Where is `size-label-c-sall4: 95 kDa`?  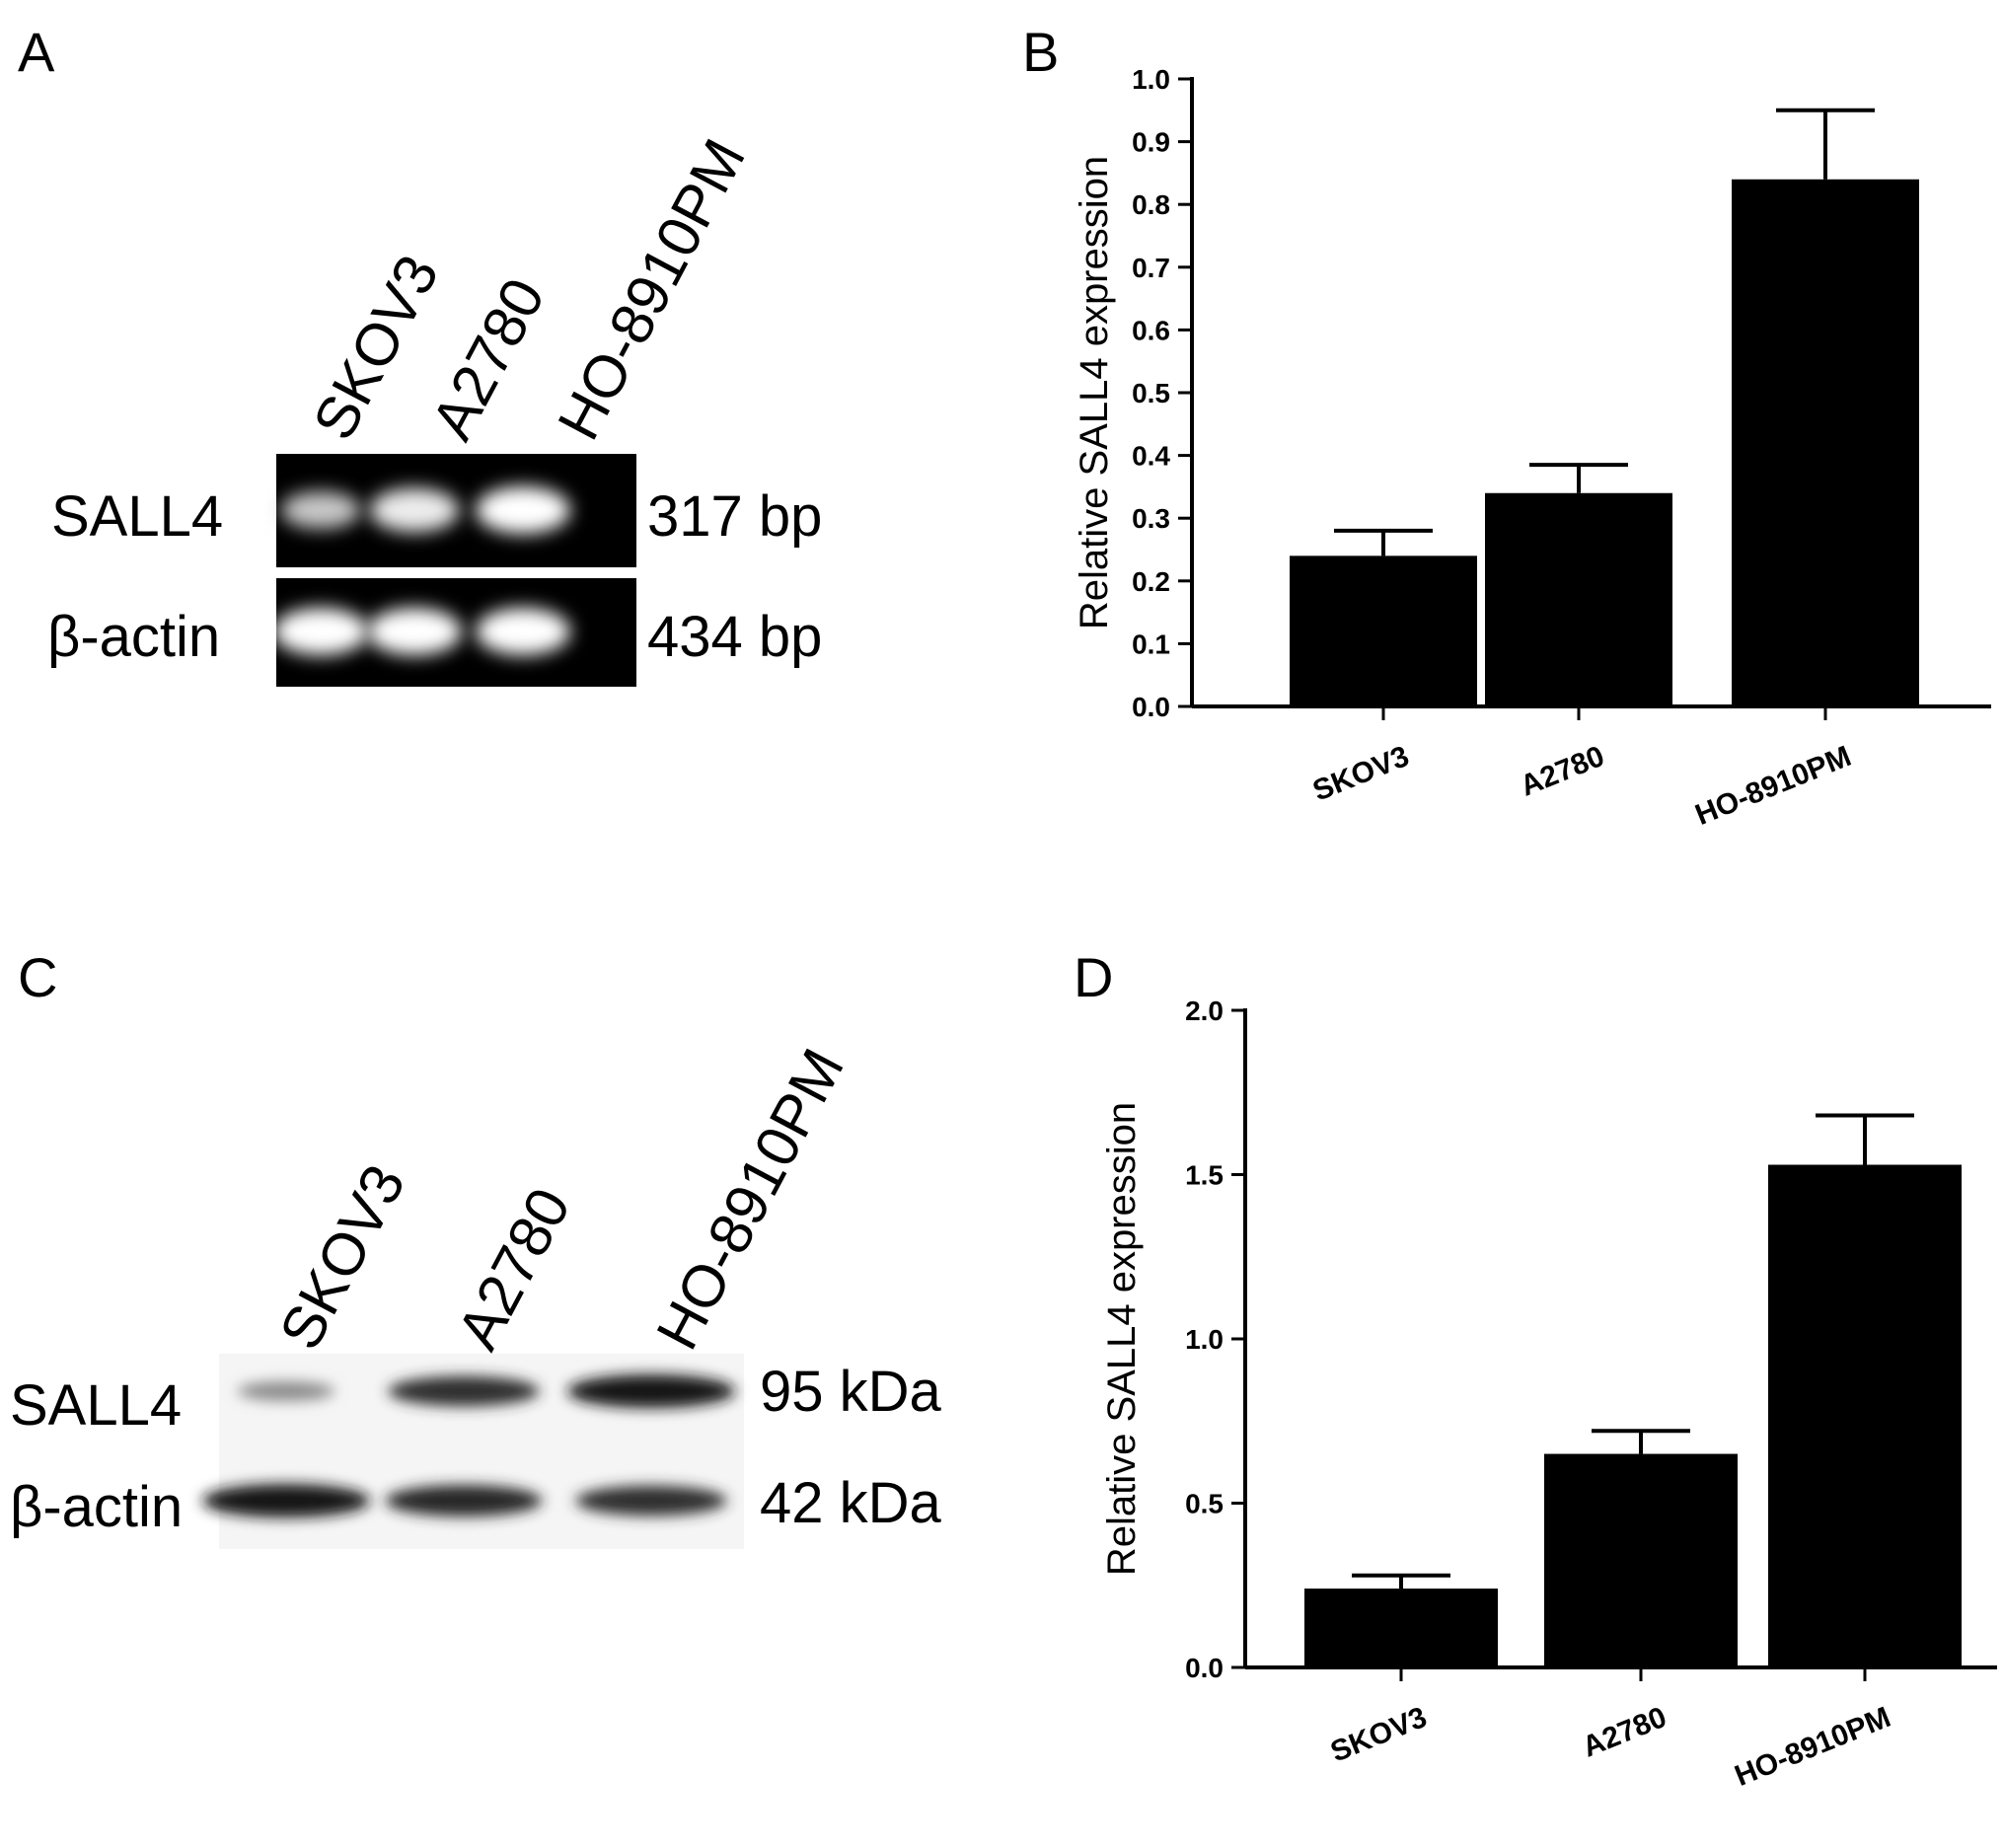 size-label-c-sall4: 95 kDa is located at coordinates (851, 1392).